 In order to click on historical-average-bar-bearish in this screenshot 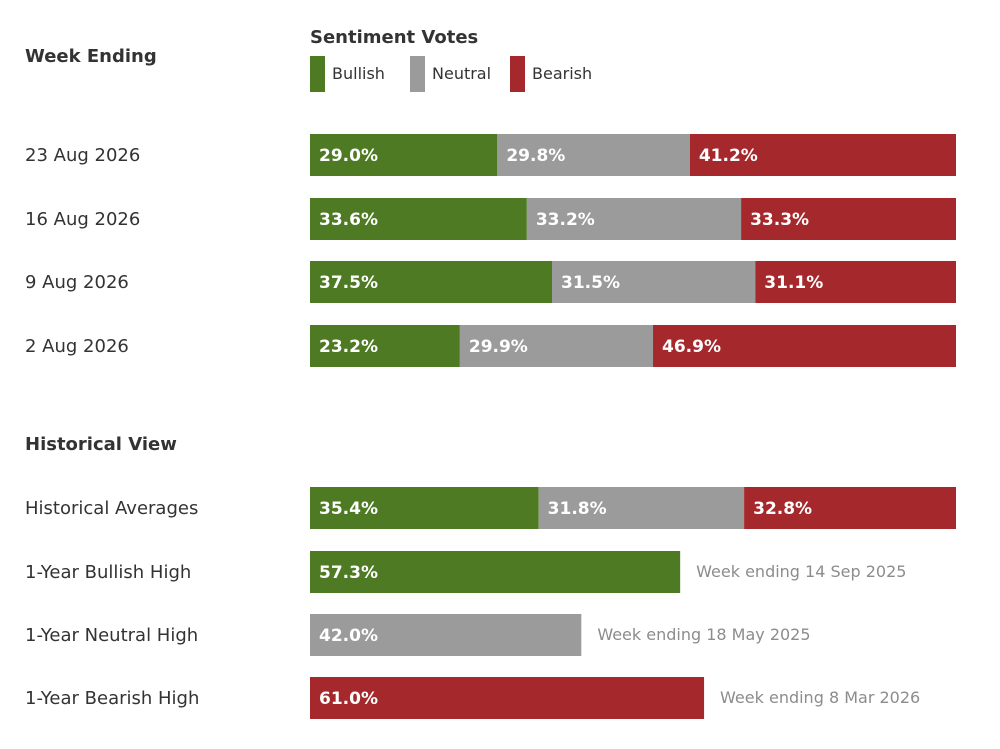, I will do `click(850, 508)`.